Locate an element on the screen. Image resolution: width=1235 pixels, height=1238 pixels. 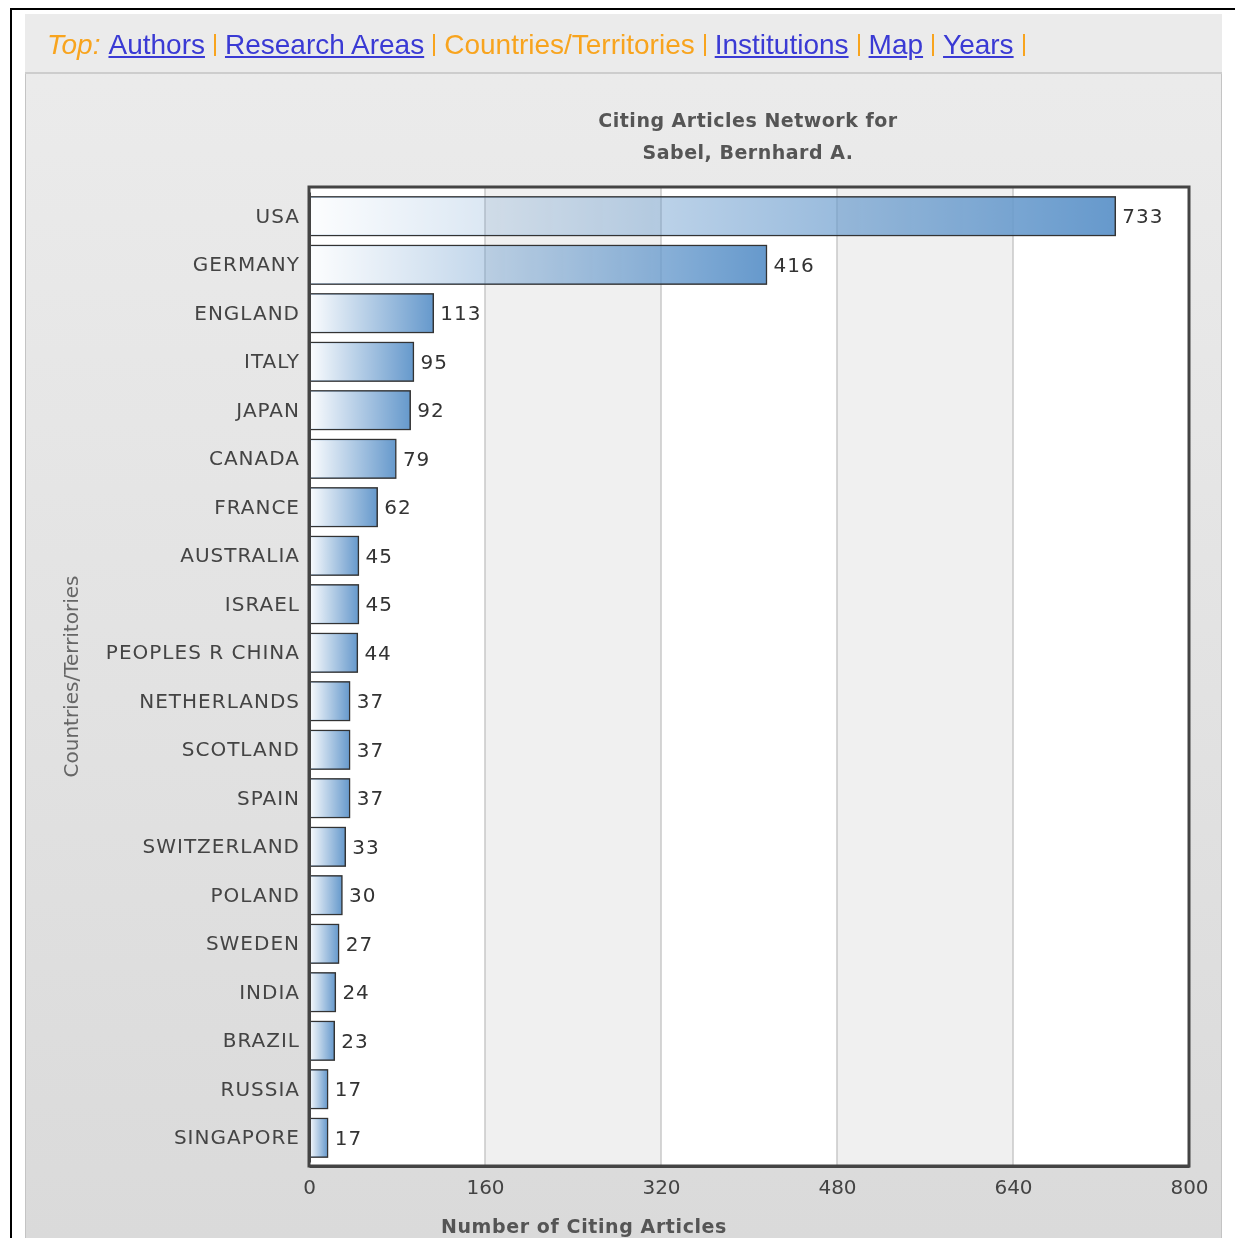
y-tick-label: SINGAPORE is located at coordinates (236, 1137).